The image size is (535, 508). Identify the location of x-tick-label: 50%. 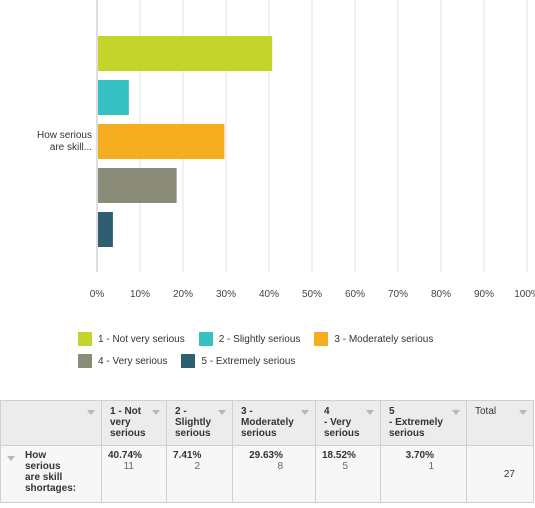
(312, 294).